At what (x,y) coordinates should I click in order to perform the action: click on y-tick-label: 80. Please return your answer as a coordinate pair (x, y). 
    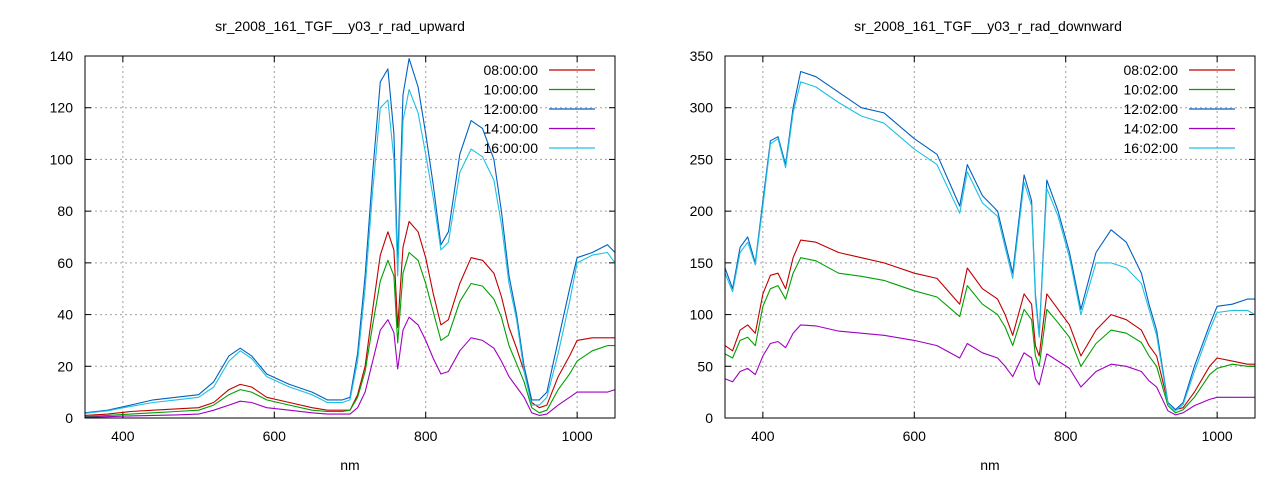
    Looking at the image, I should click on (65, 211).